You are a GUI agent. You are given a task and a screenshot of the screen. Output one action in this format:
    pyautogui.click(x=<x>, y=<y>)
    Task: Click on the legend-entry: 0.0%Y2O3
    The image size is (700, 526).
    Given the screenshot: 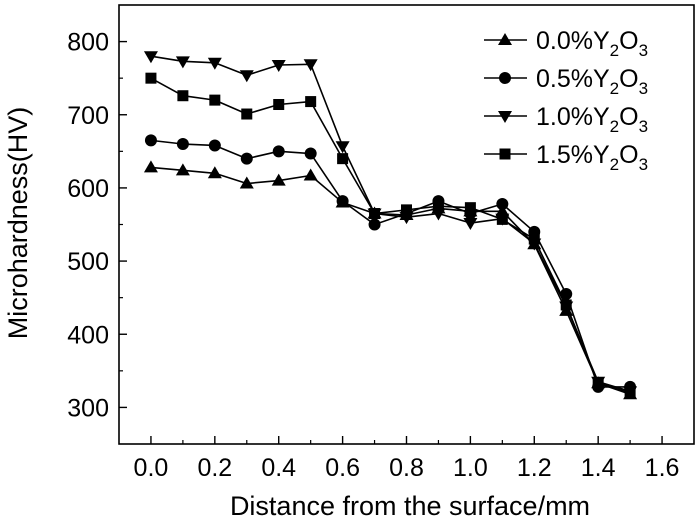 What is the action you would take?
    pyautogui.click(x=566, y=43)
    